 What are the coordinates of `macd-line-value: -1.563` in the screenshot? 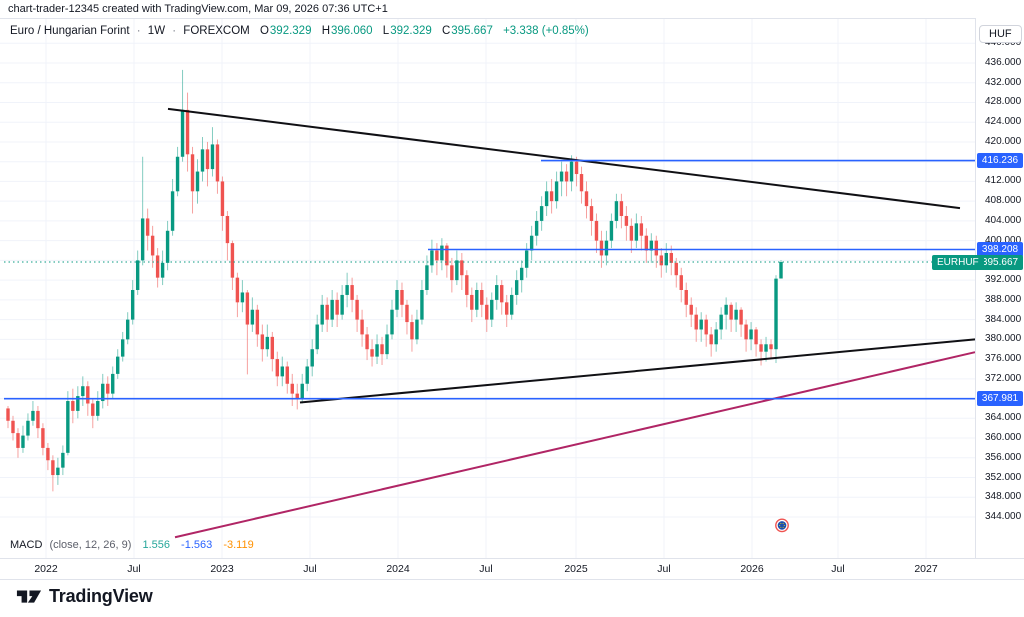 It's located at (197, 545).